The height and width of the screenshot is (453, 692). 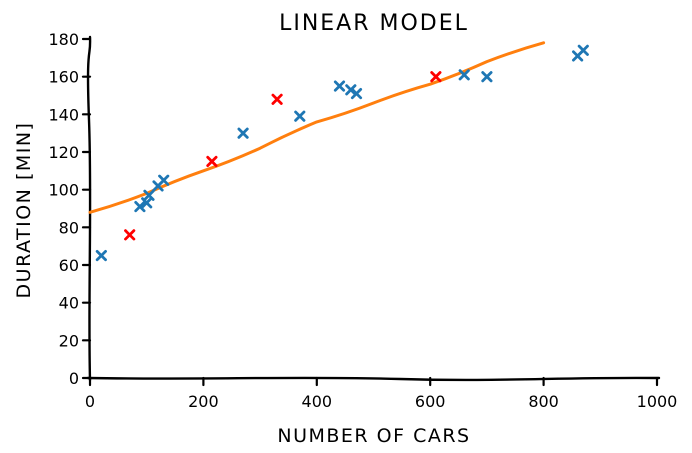 What do you see at coordinates (430, 401) in the screenshot?
I see `x-tick-label: 600` at bounding box center [430, 401].